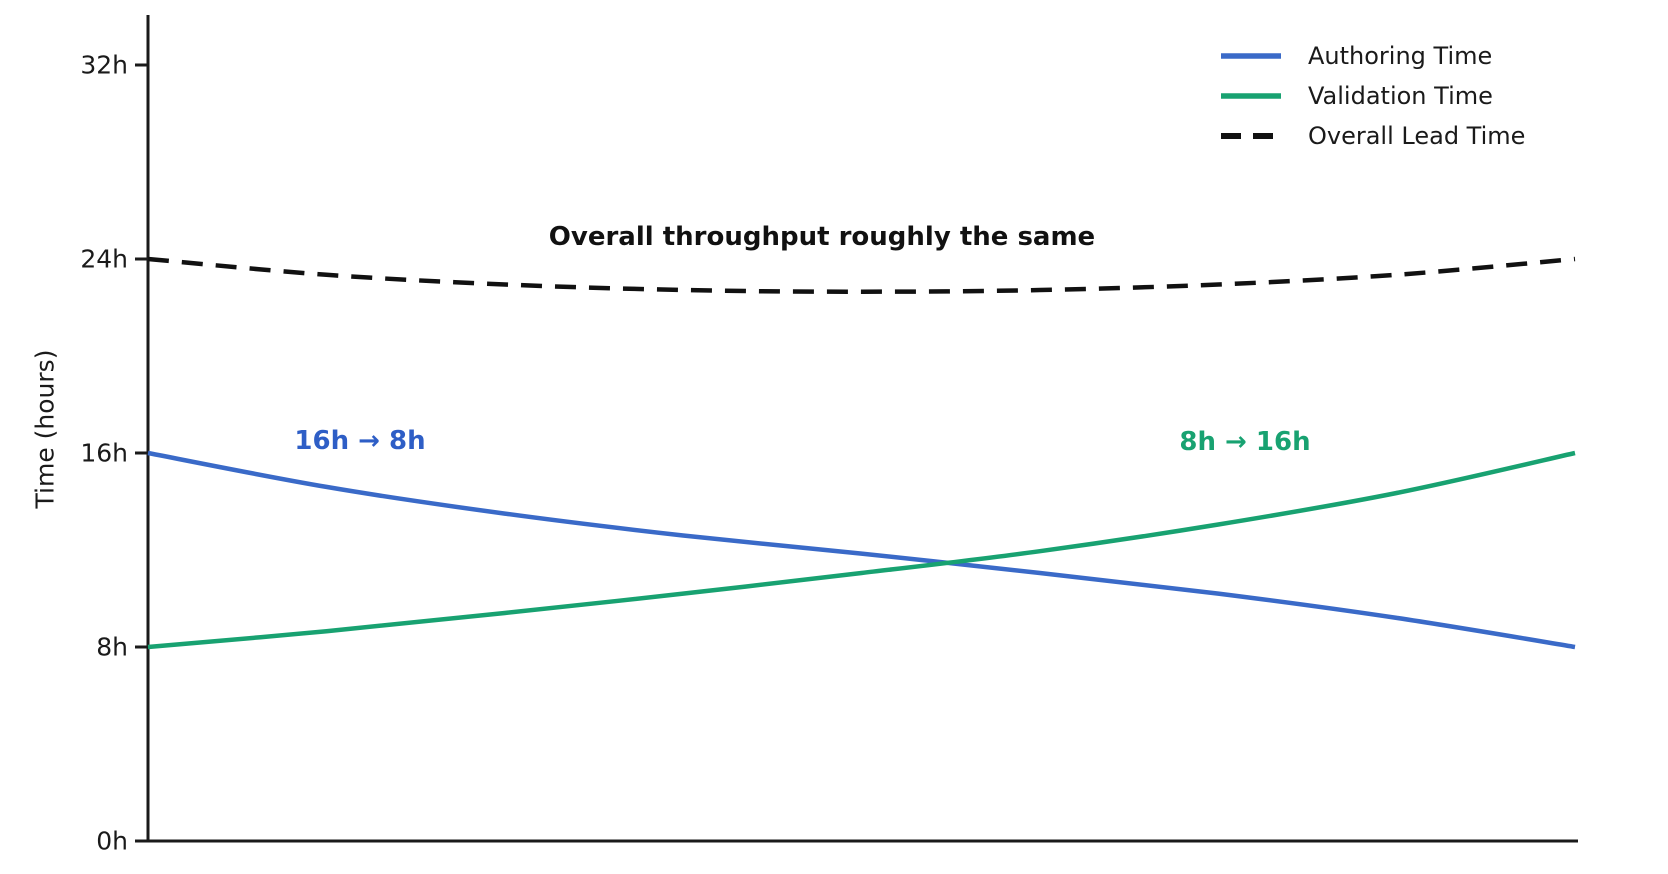 The image size is (1668, 874). Describe the element at coordinates (1245, 442) in the screenshot. I see `annotation-validation-change: 8h → 16h` at that location.